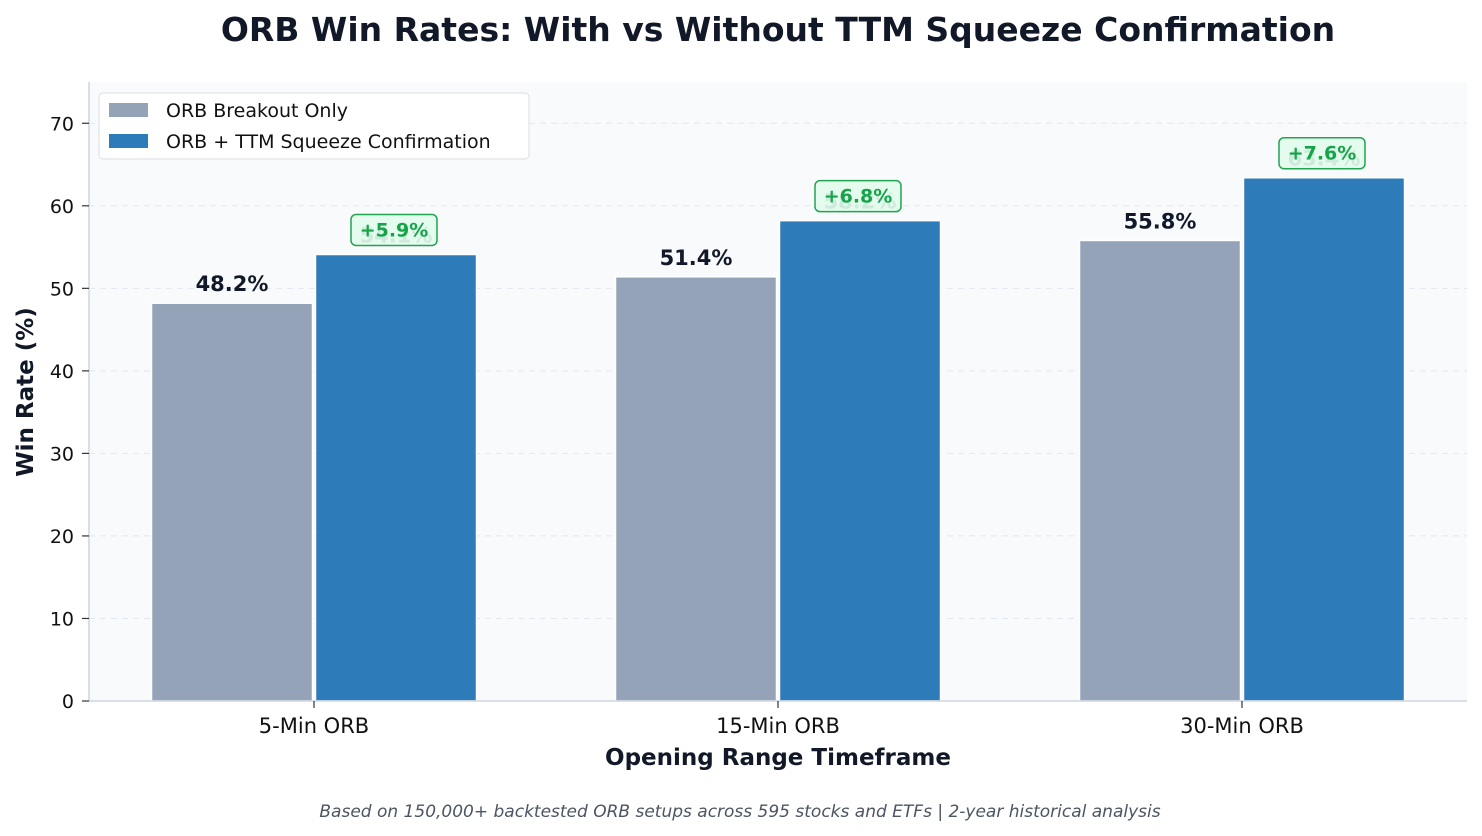 Image resolution: width=1482 pixels, height=836 pixels. What do you see at coordinates (62, 124) in the screenshot?
I see `y-tick-label: 70` at bounding box center [62, 124].